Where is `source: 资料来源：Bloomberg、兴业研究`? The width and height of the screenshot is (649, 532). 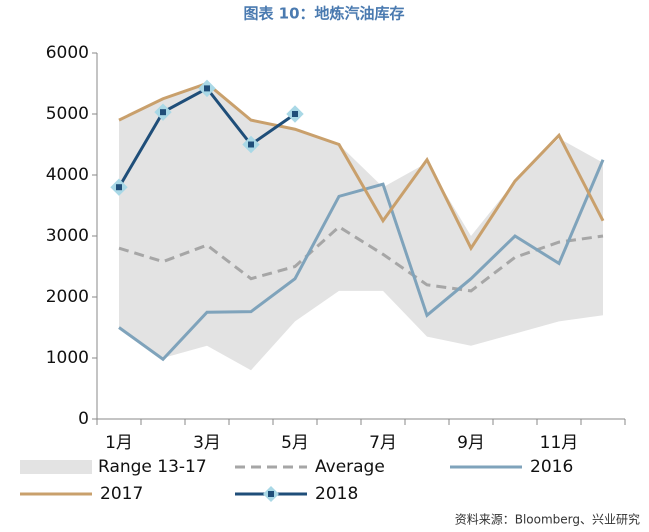 source: 资料来源：Bloomberg、兴业研究 is located at coordinates (547, 519).